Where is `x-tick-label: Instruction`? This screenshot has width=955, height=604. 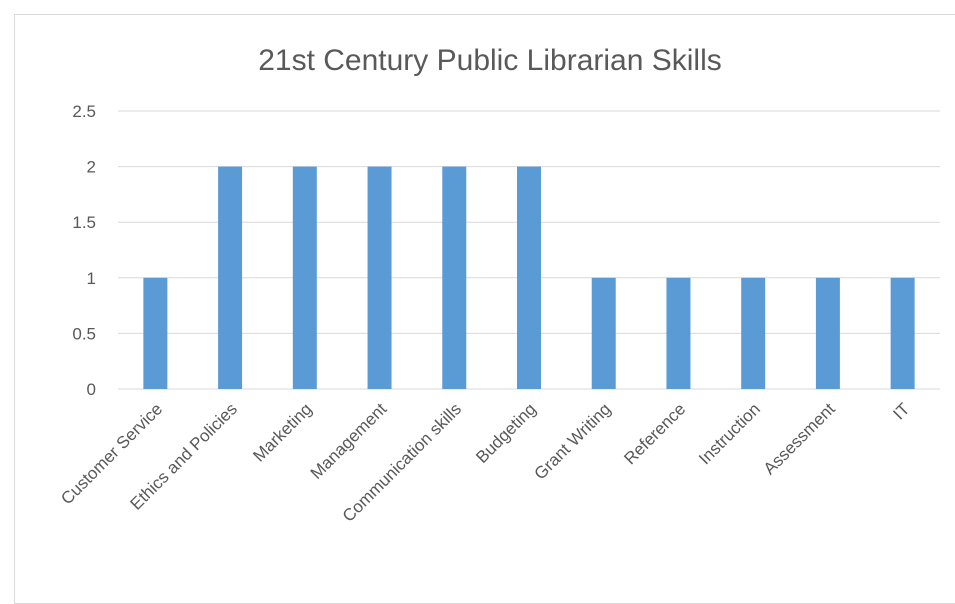 x-tick-label: Instruction is located at coordinates (729, 433).